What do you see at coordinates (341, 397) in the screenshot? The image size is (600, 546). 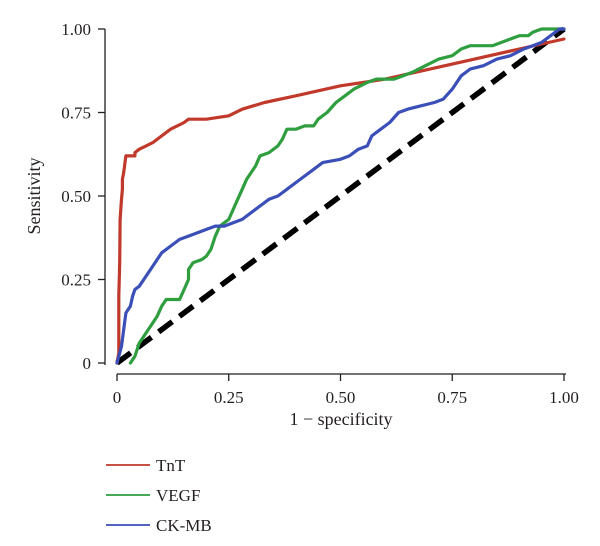 I see `x-tick-label: 0.50` at bounding box center [341, 397].